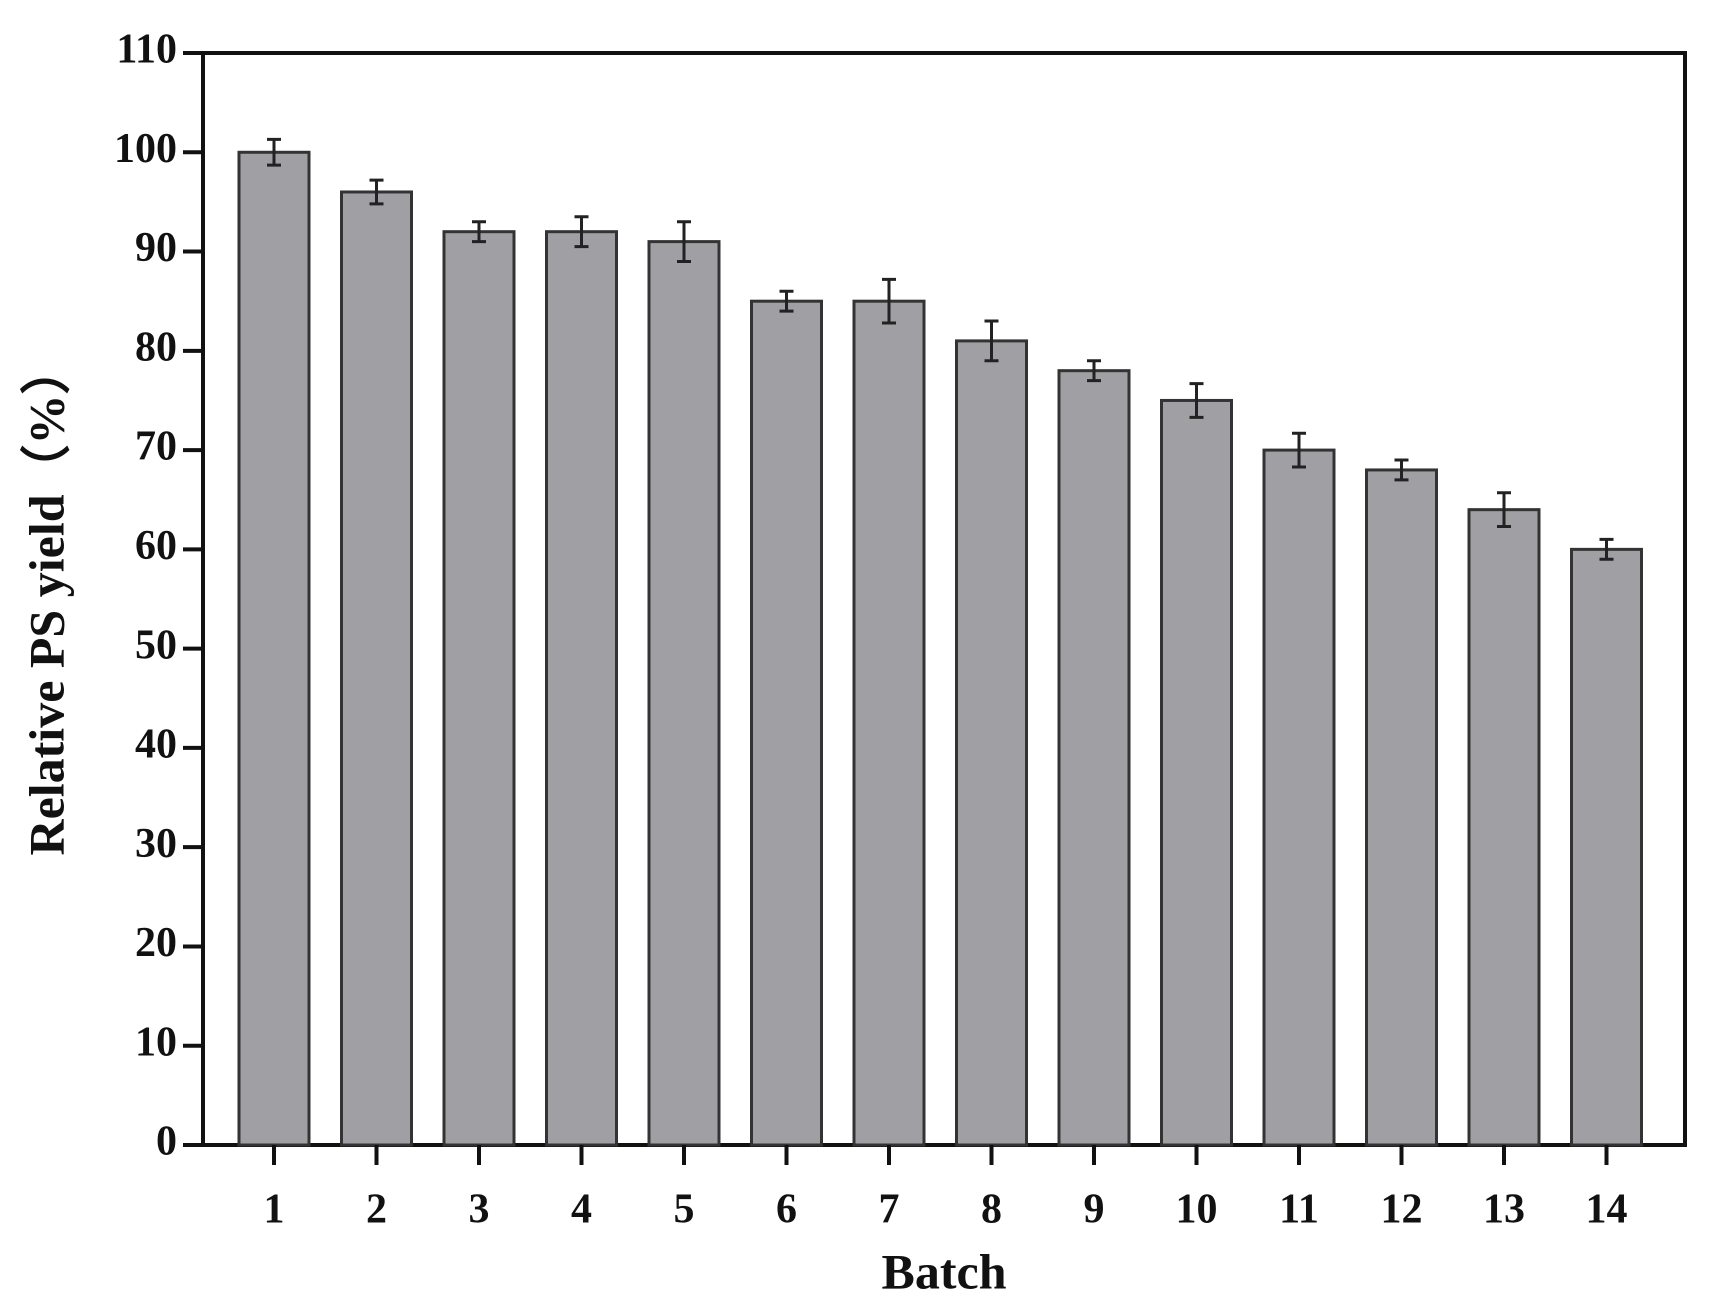 The image size is (1713, 1310). I want to click on y-tick-label: 70, so click(156, 447).